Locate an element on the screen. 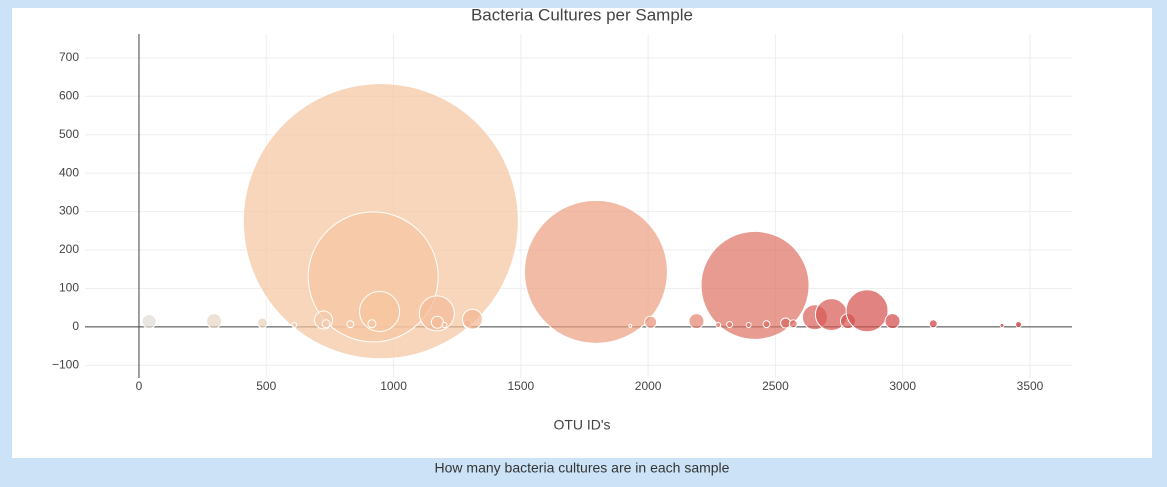 This screenshot has width=1167, height=487. y-tick-label: 300 is located at coordinates (69, 211).